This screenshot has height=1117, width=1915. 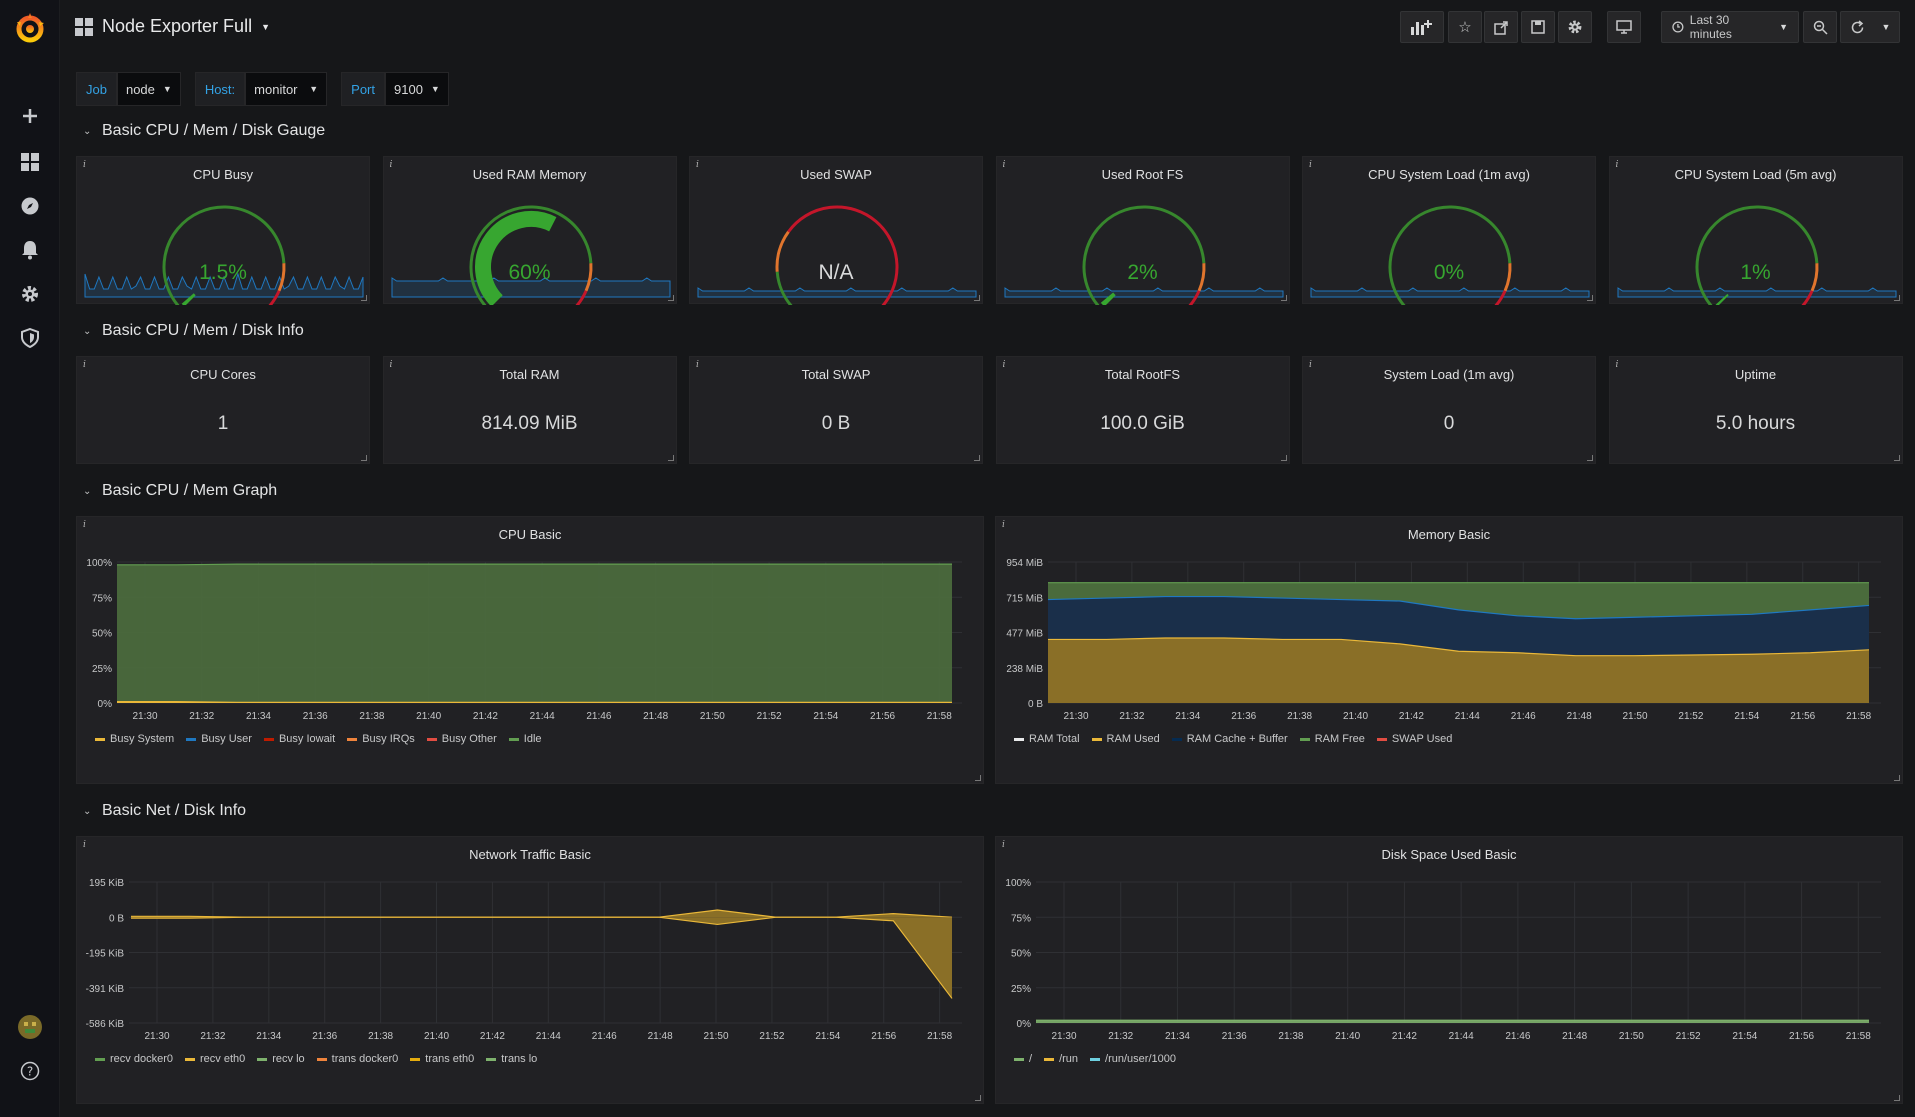 What do you see at coordinates (1332, 739) in the screenshot?
I see `legend-item: RAM Free` at bounding box center [1332, 739].